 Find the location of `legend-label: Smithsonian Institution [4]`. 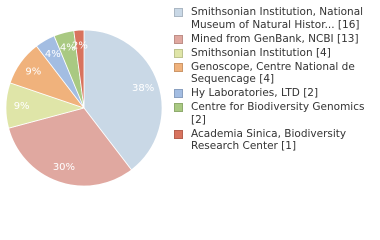

legend-label: Smithsonian Institution [4] is located at coordinates (261, 52).